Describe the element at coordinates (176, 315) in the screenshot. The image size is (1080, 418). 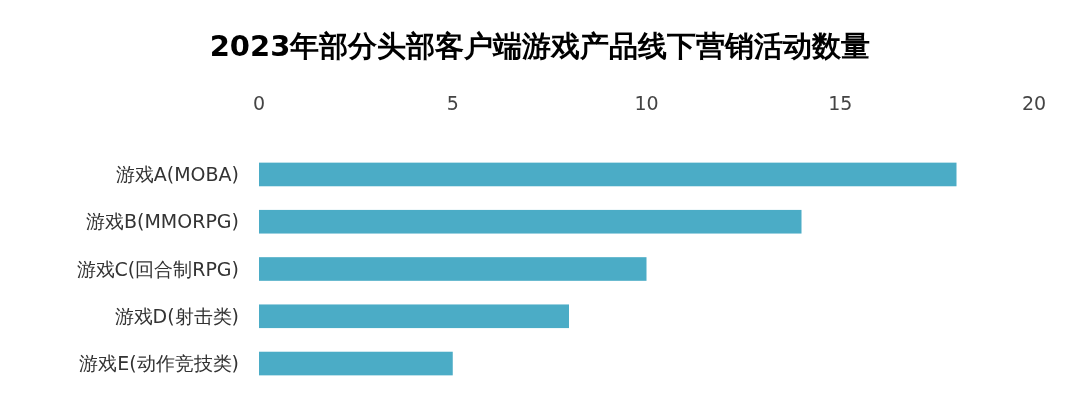
I see `y-tick-label: 游戏D(射击类)` at that location.